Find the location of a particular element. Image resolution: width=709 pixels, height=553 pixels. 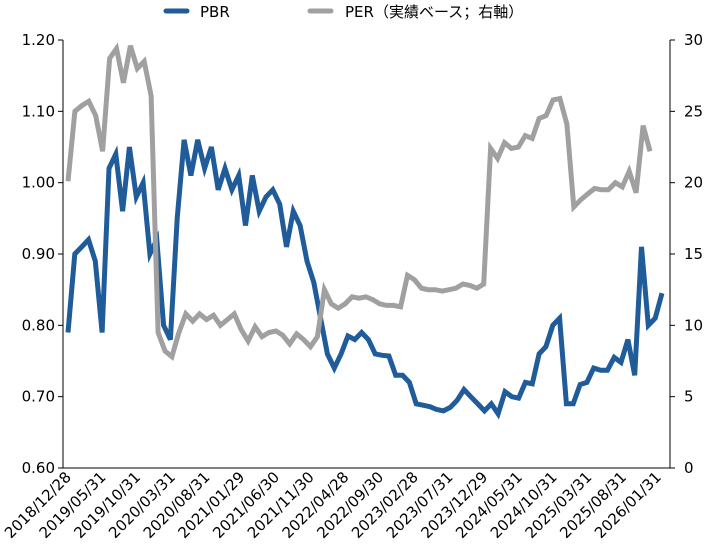

legend-label-per: PER（実績ベース；右軸） is located at coordinates (434, 12).